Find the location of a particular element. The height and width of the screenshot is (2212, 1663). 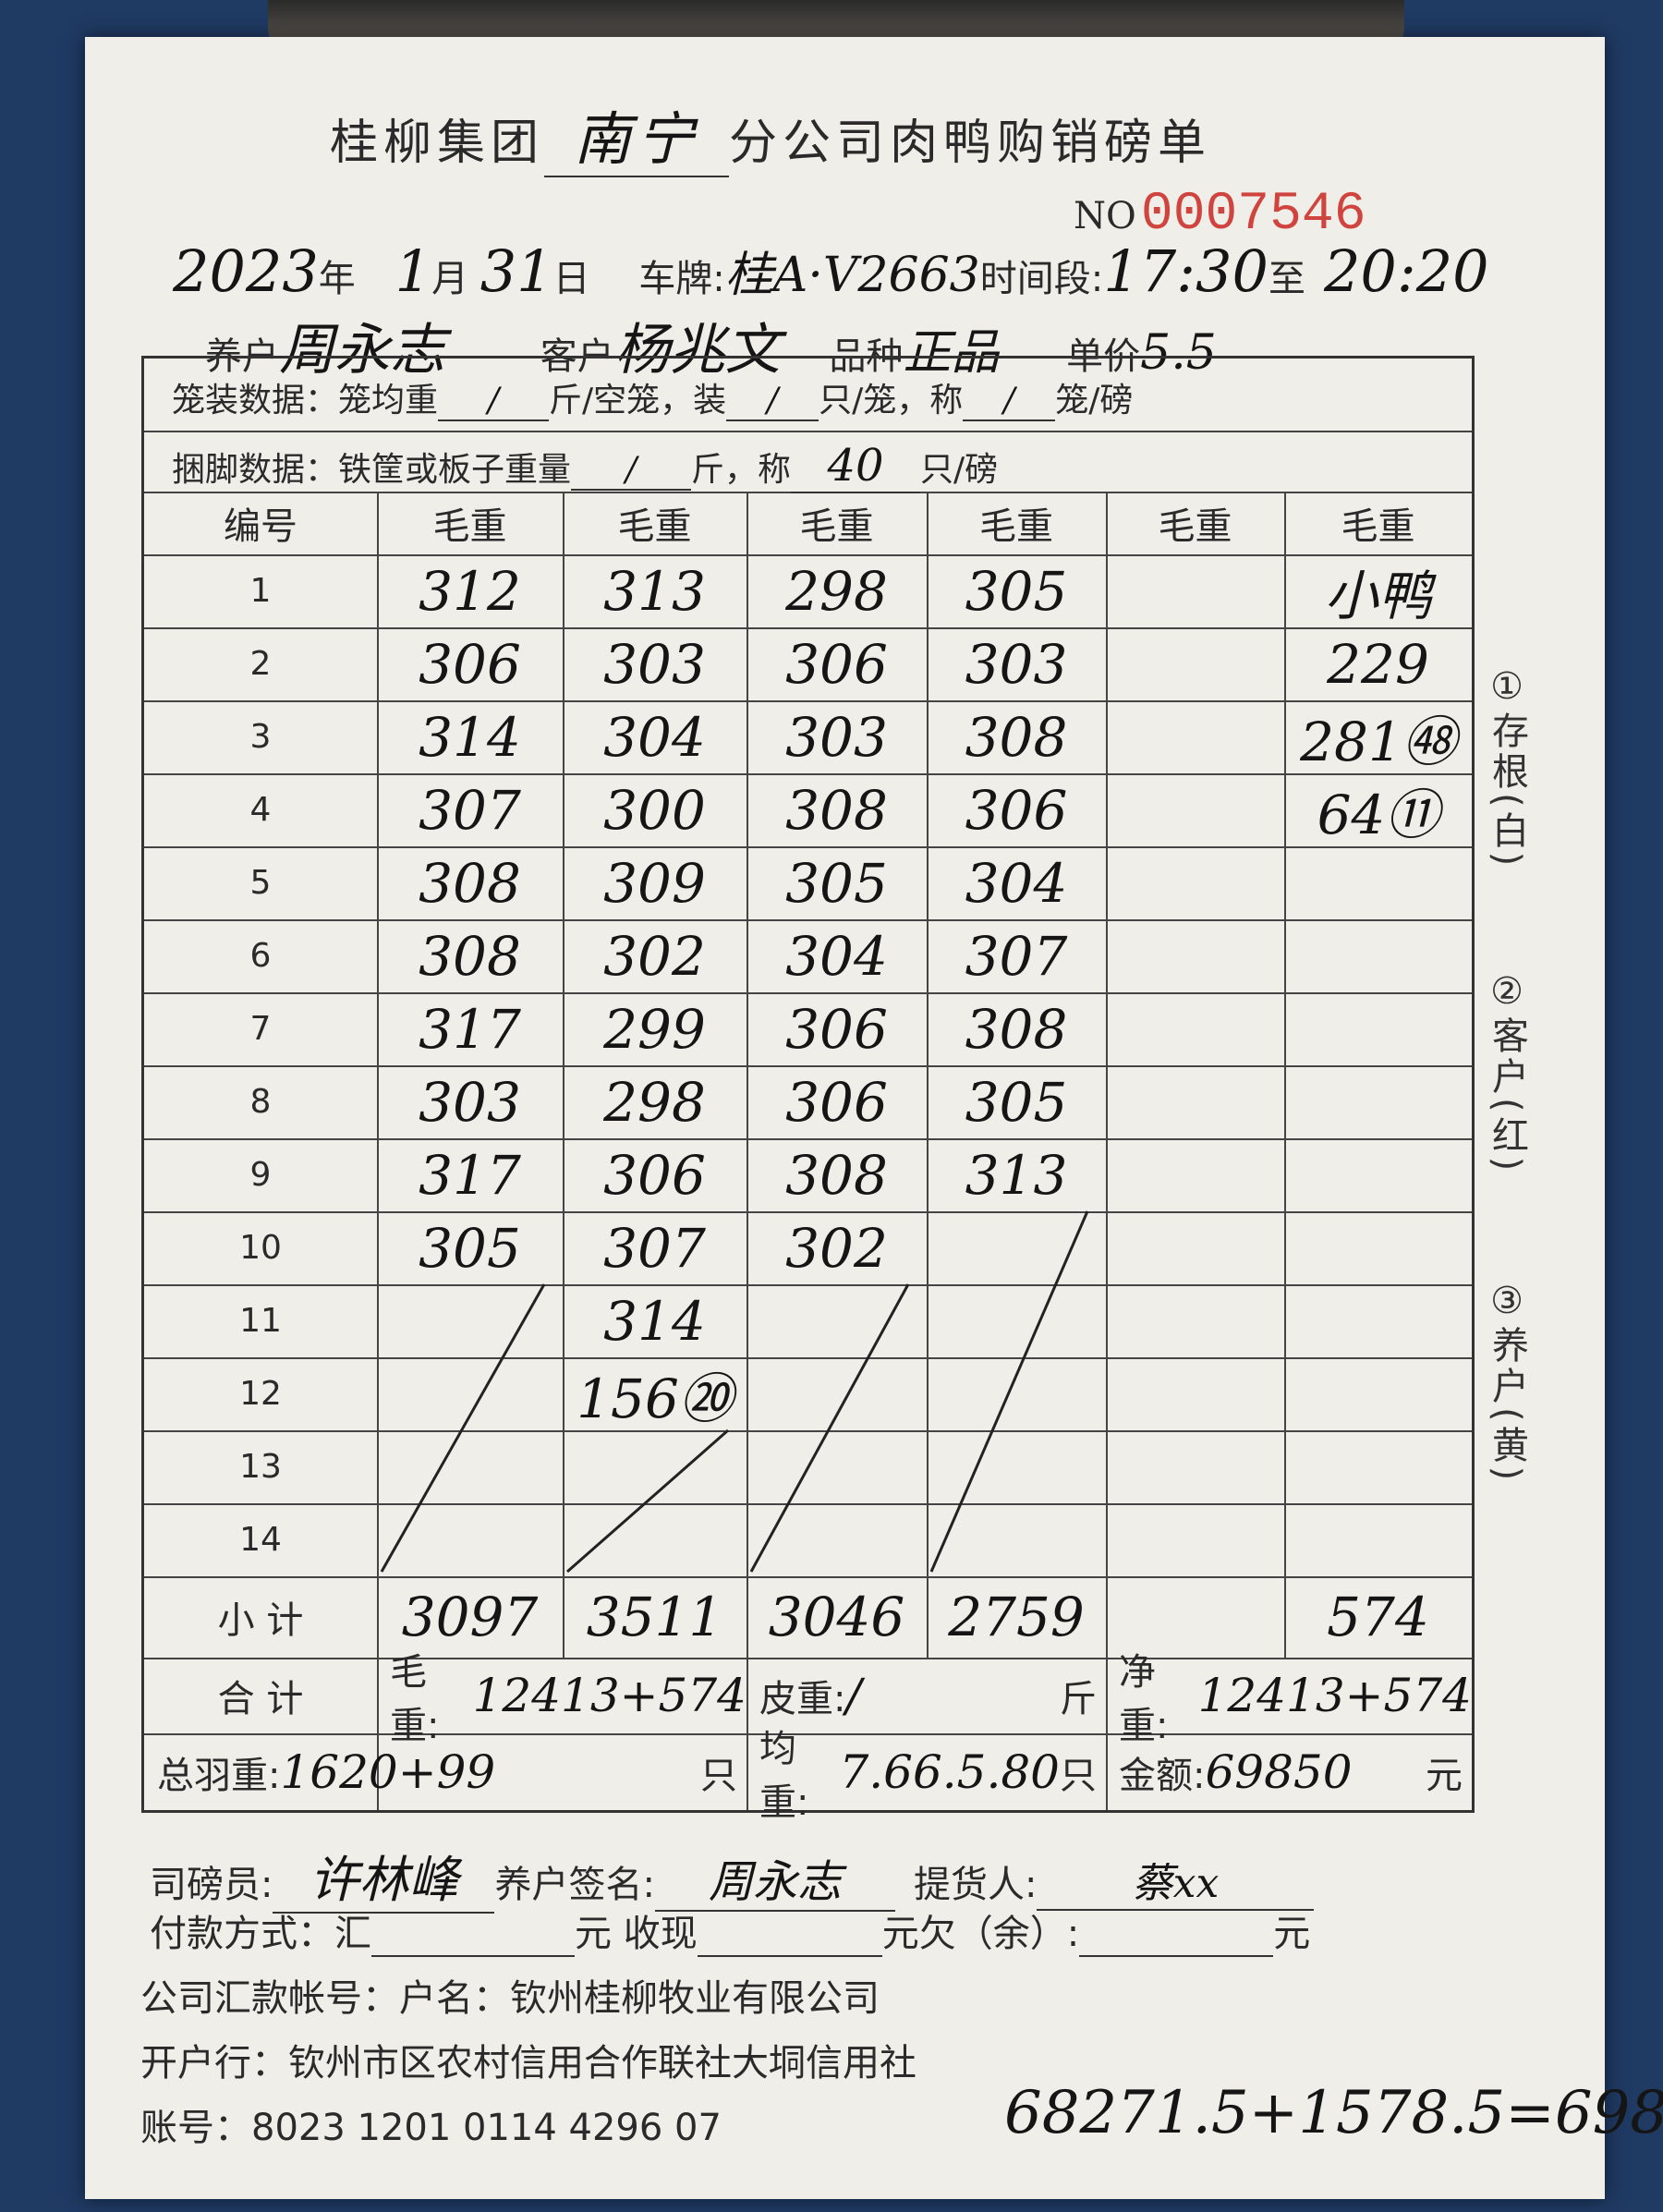

weight-cell: 312 is located at coordinates (470, 591).